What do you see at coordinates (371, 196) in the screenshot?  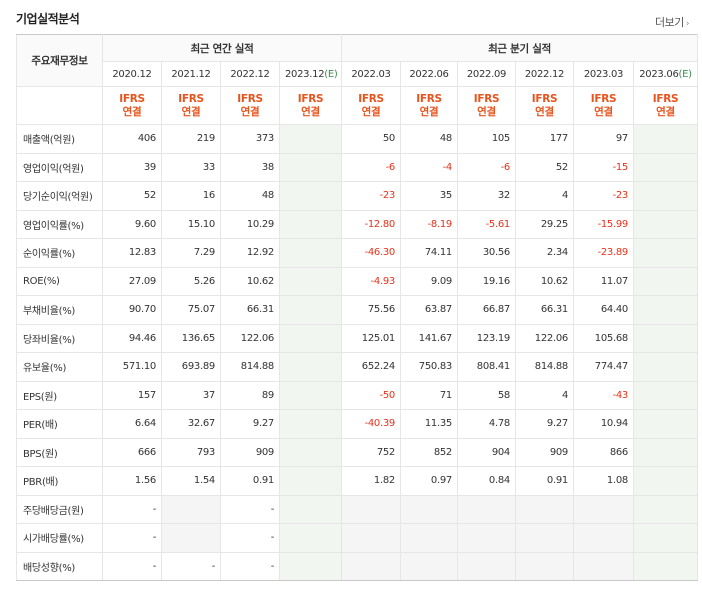 I see `table-cell: -23` at bounding box center [371, 196].